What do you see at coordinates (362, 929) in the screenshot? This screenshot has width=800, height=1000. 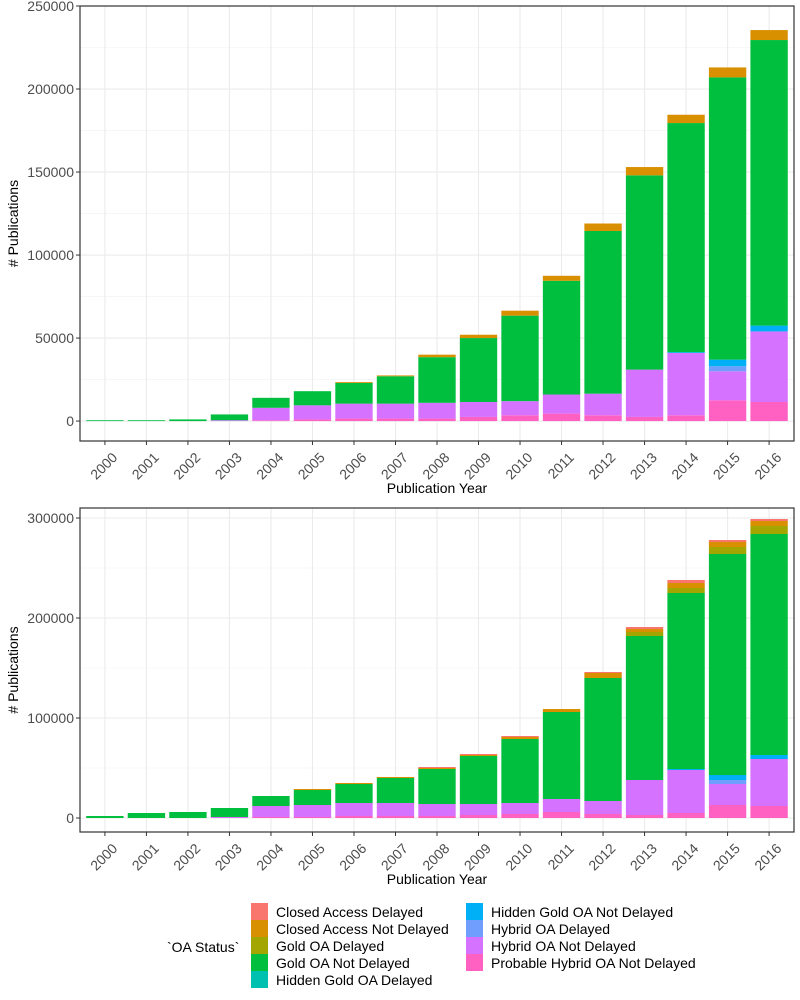 I see `legend-label: Closed Access Not Delayed` at bounding box center [362, 929].